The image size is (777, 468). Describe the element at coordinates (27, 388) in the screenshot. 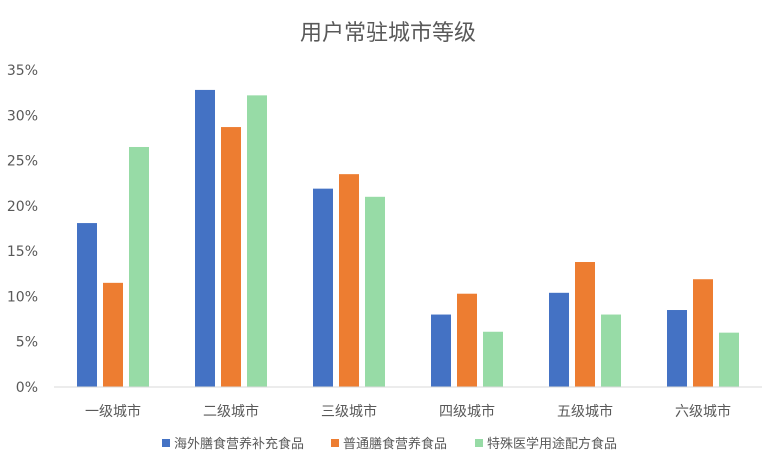

I see `y-tick-label: 0%` at that location.